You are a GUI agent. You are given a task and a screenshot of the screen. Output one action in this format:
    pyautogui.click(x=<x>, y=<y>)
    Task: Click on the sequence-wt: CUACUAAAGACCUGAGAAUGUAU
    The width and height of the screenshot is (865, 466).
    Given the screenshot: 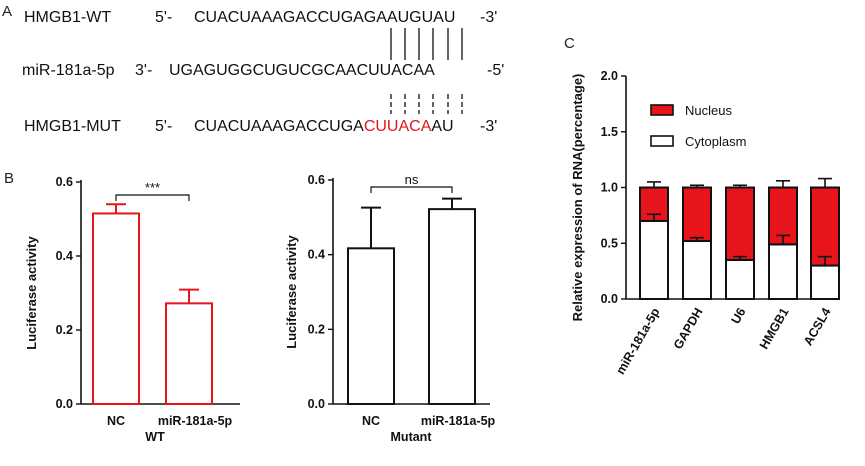 What is the action you would take?
    pyautogui.click(x=324, y=17)
    